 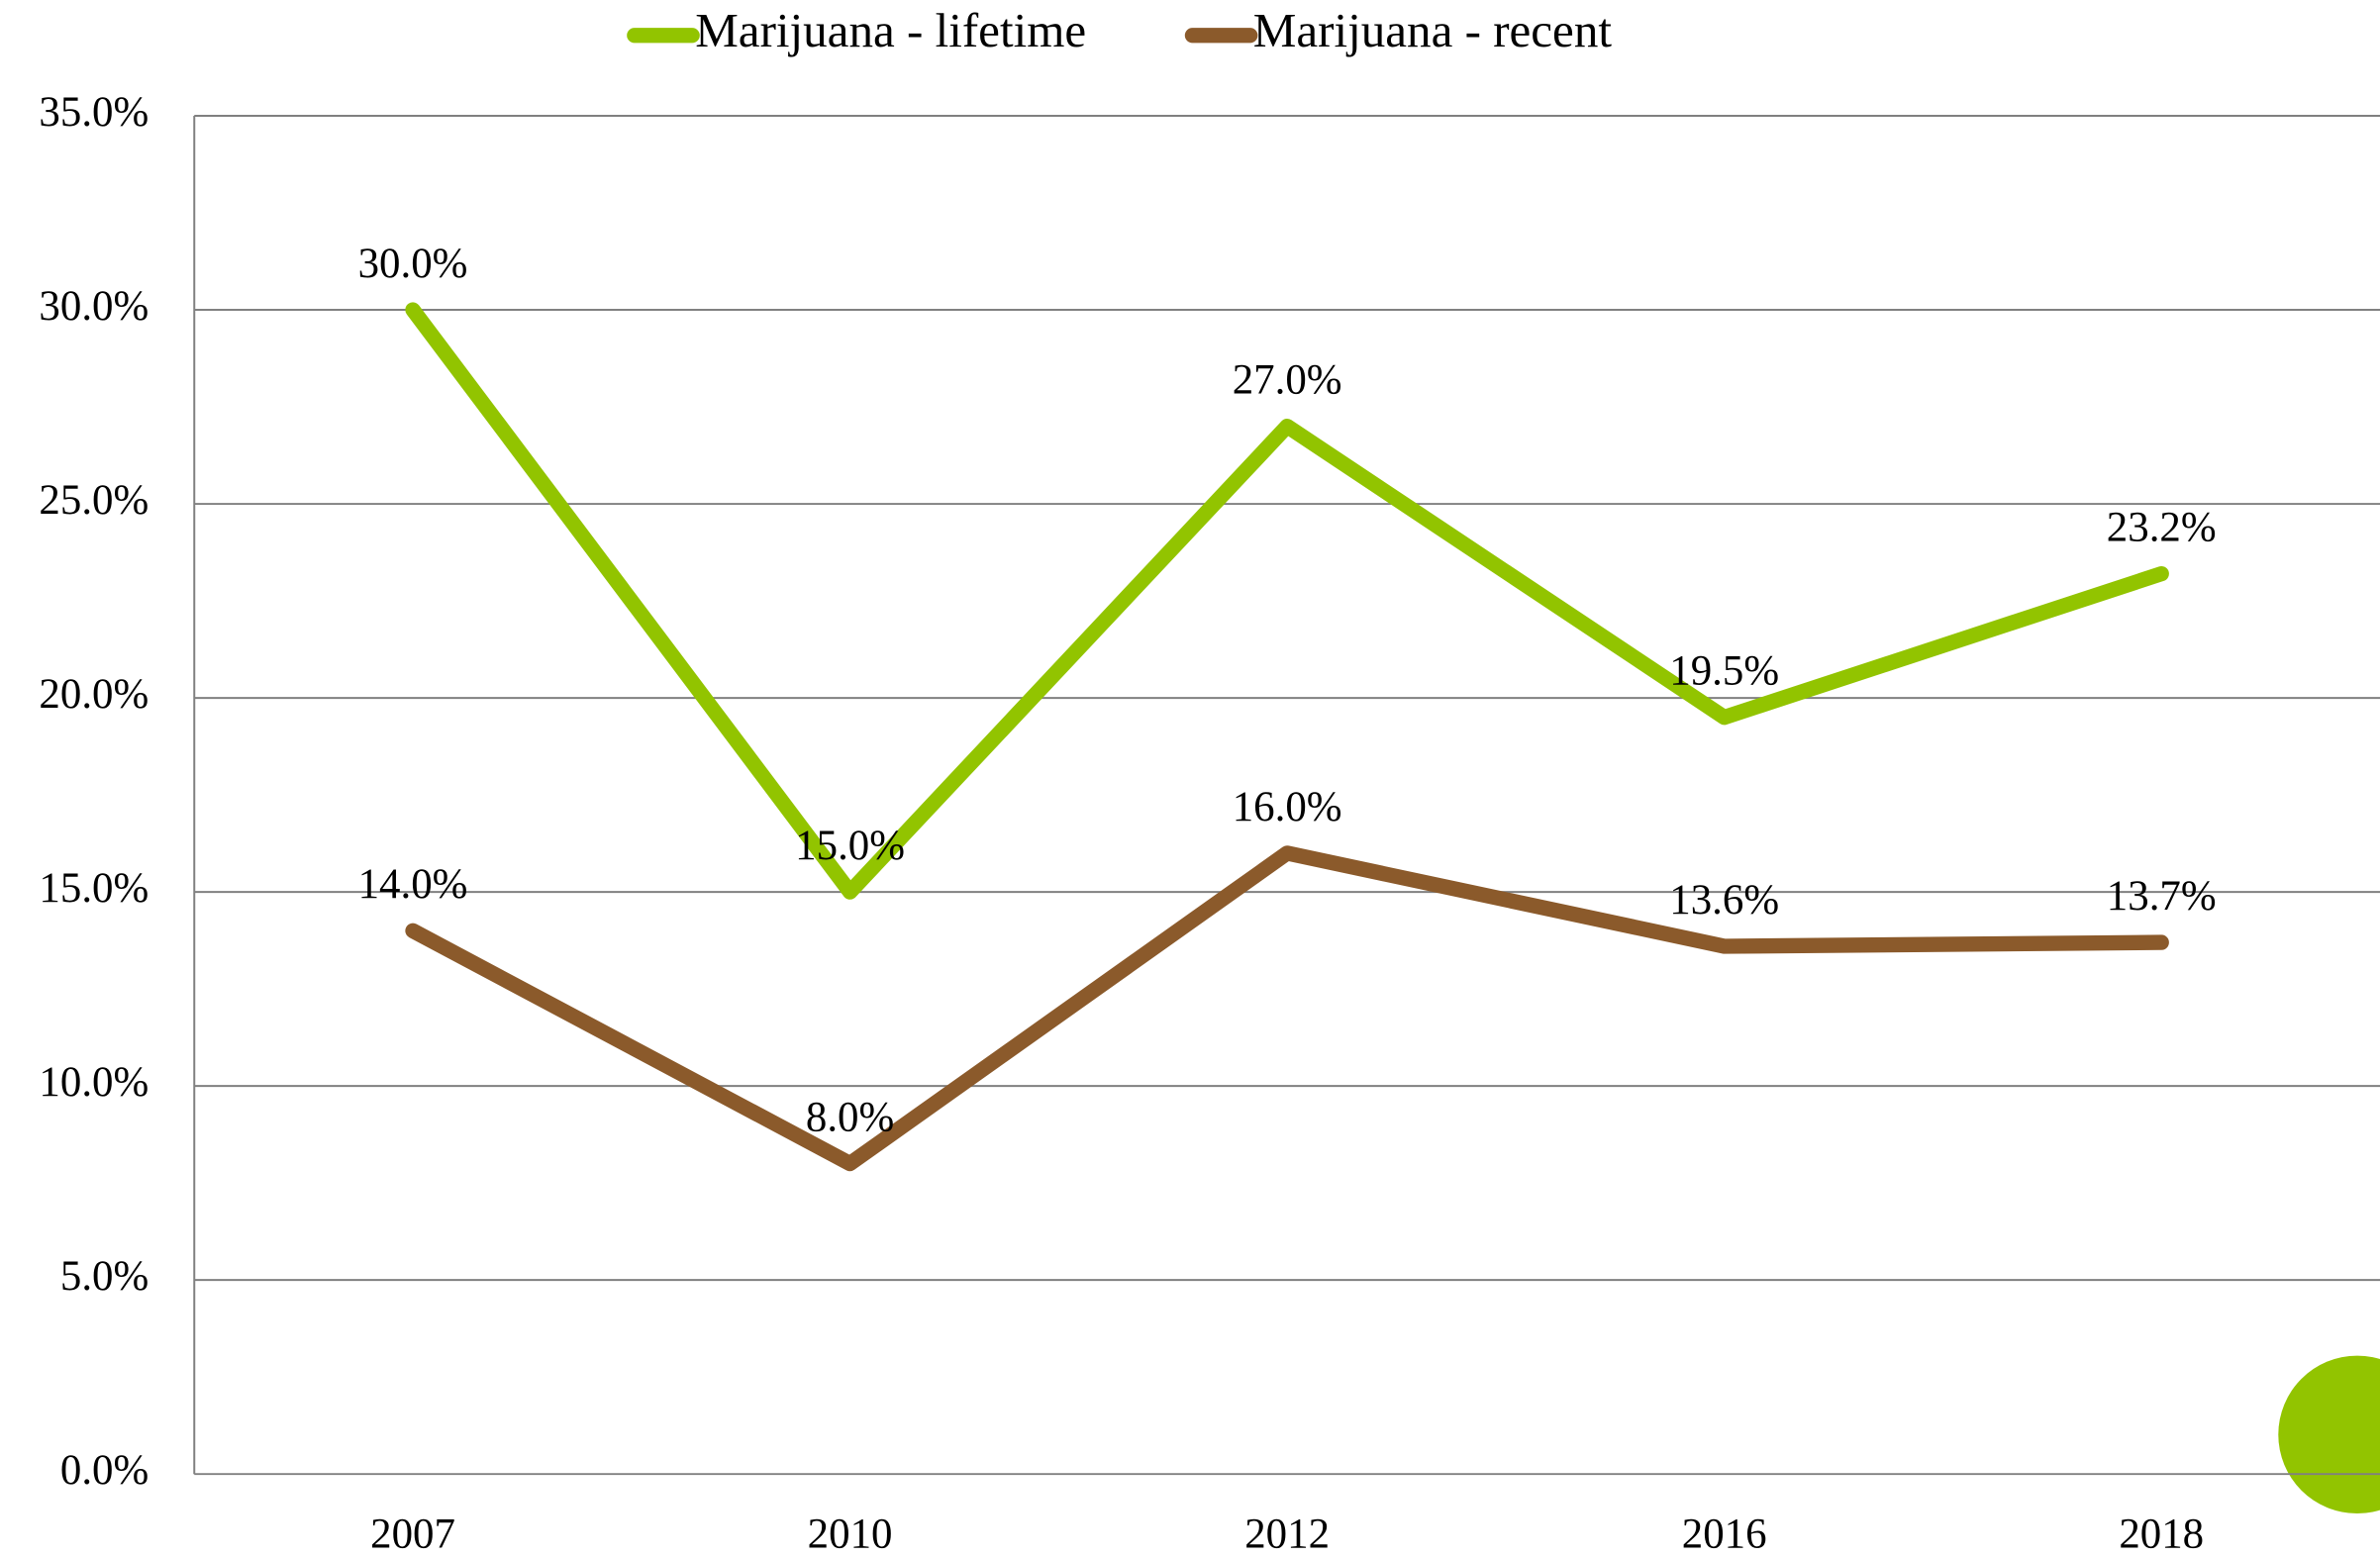 I want to click on data-label: 23.2%, so click(x=2162, y=528).